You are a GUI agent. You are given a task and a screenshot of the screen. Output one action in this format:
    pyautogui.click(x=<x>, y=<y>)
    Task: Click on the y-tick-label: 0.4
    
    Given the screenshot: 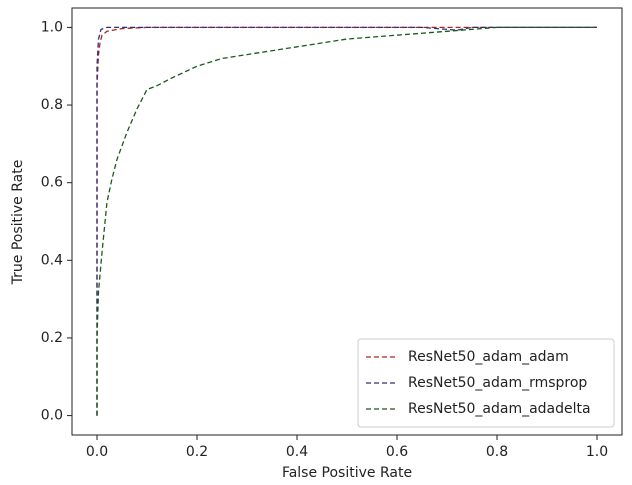 What is the action you would take?
    pyautogui.click(x=52, y=260)
    